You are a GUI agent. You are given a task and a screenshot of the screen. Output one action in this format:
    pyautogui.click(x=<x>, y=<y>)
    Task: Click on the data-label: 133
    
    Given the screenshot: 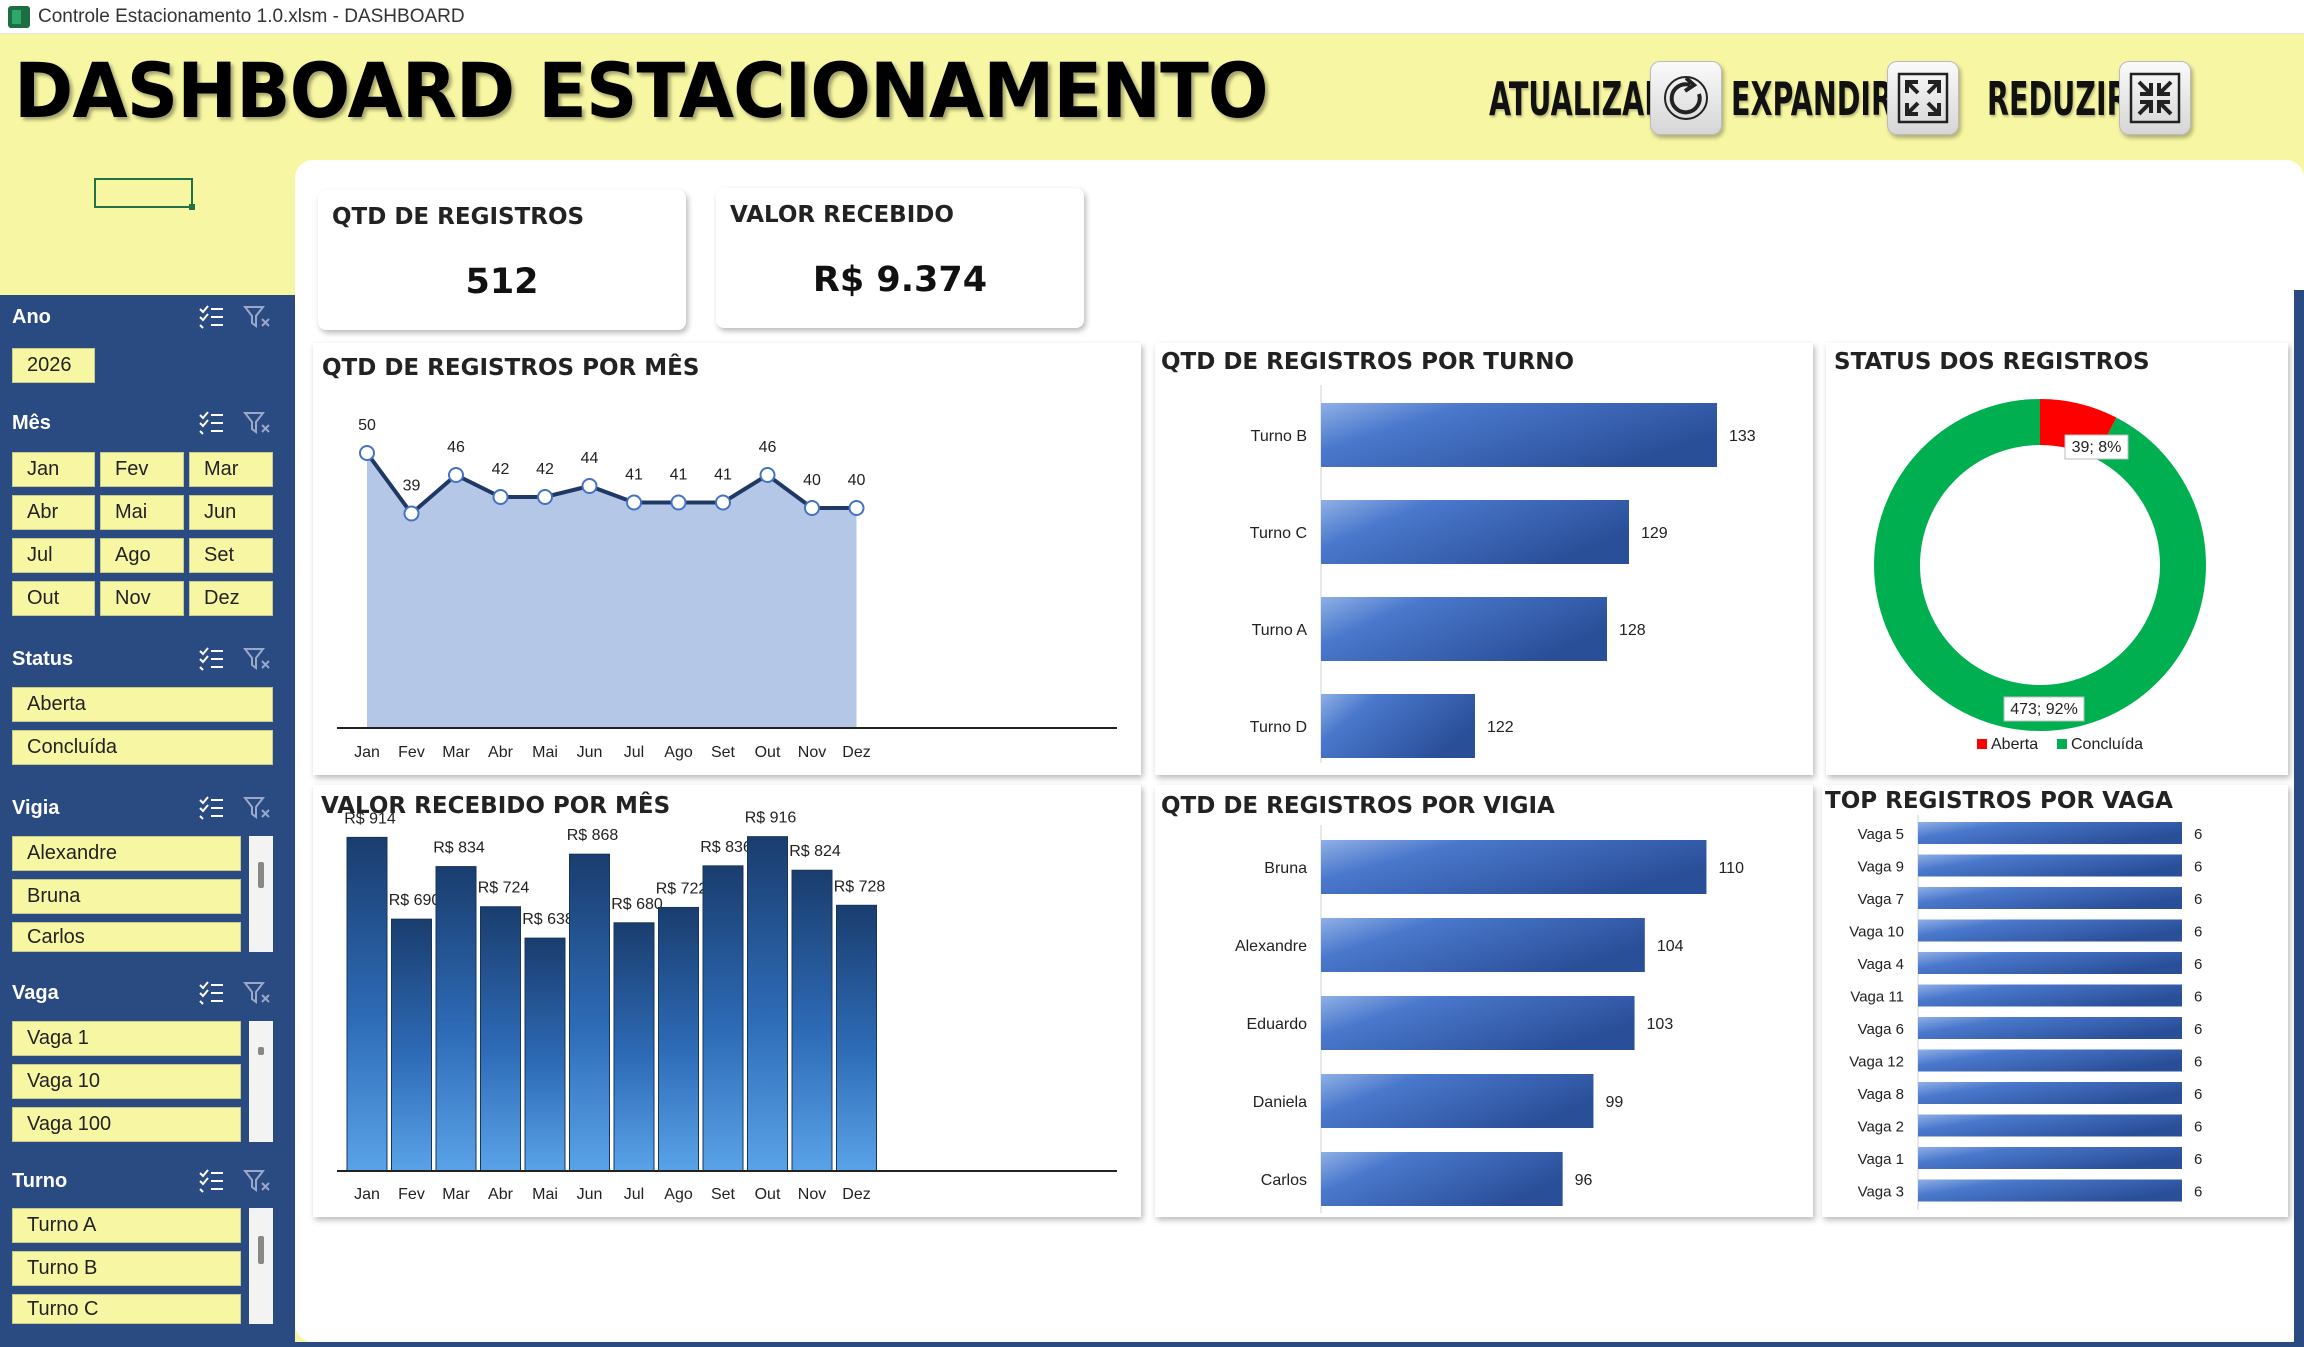 What is the action you would take?
    pyautogui.click(x=1742, y=436)
    